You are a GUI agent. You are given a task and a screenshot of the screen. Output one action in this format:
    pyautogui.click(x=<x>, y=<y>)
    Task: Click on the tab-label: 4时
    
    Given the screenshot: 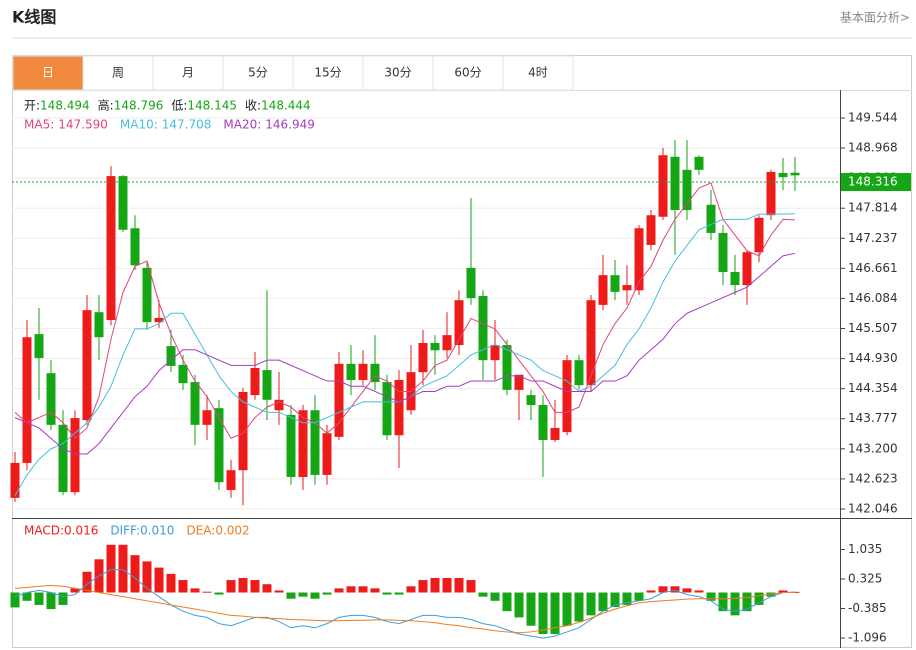 What is the action you would take?
    pyautogui.click(x=538, y=73)
    